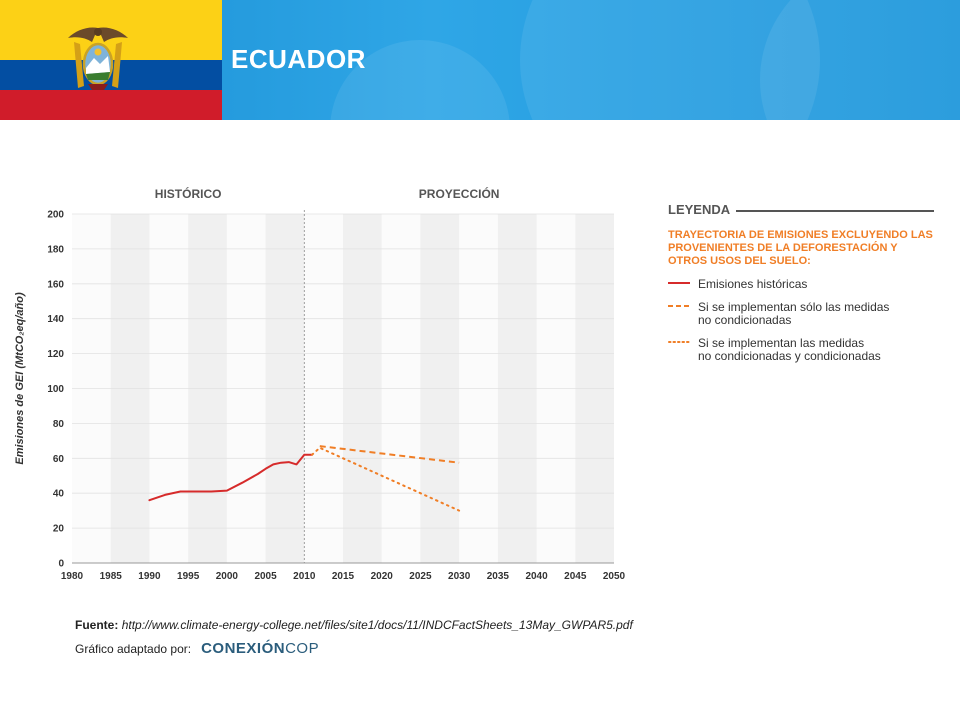 Image resolution: width=960 pixels, height=720 pixels. I want to click on series-layer, so click(304, 478).